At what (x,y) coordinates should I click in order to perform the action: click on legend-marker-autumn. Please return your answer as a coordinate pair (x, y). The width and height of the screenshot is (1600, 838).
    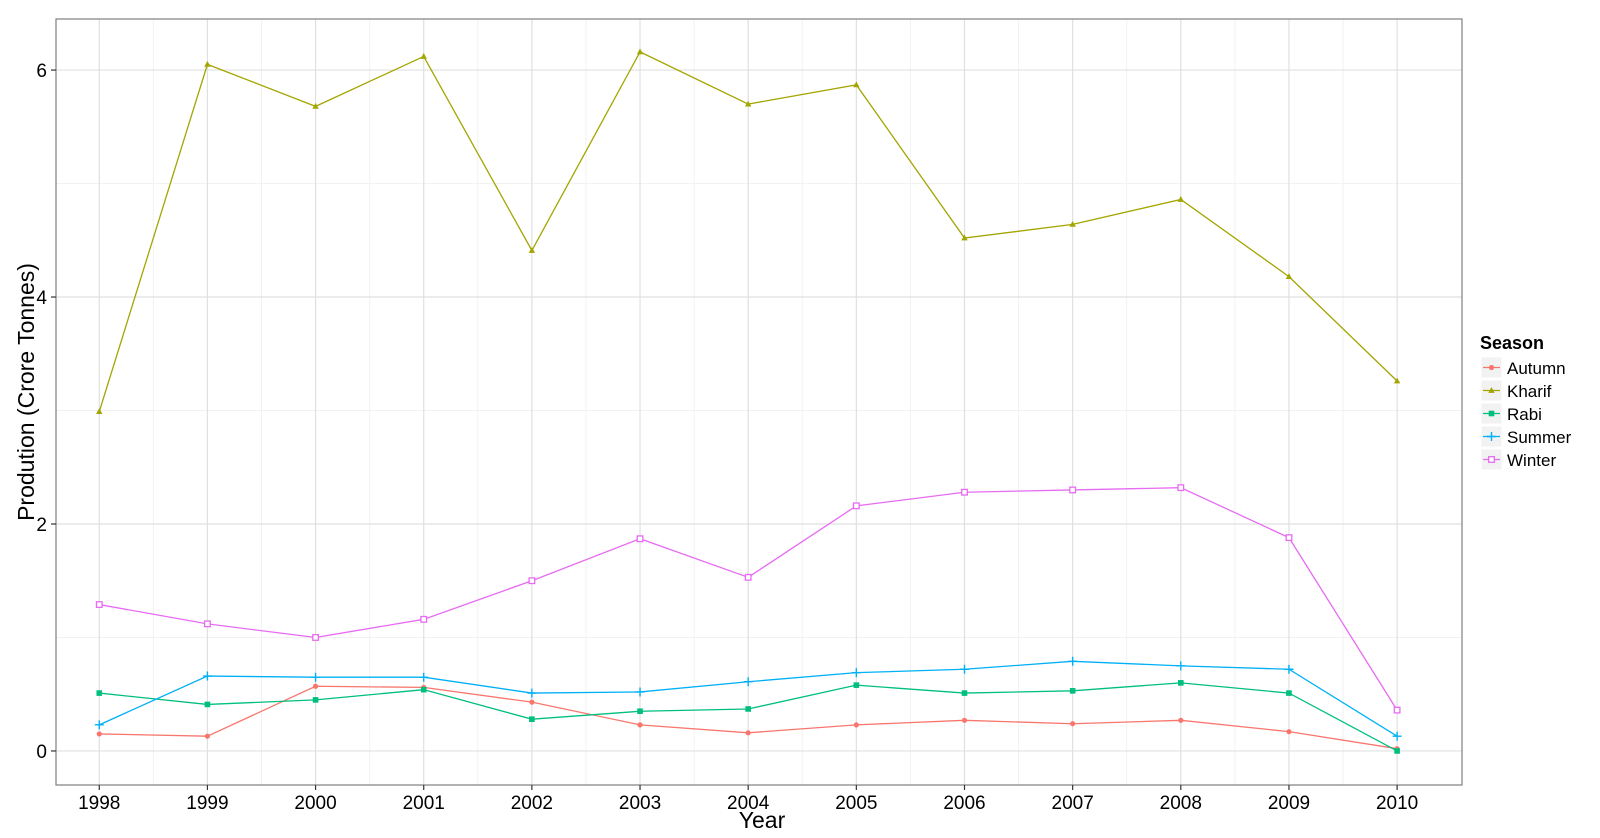
    Looking at the image, I should click on (1491, 367).